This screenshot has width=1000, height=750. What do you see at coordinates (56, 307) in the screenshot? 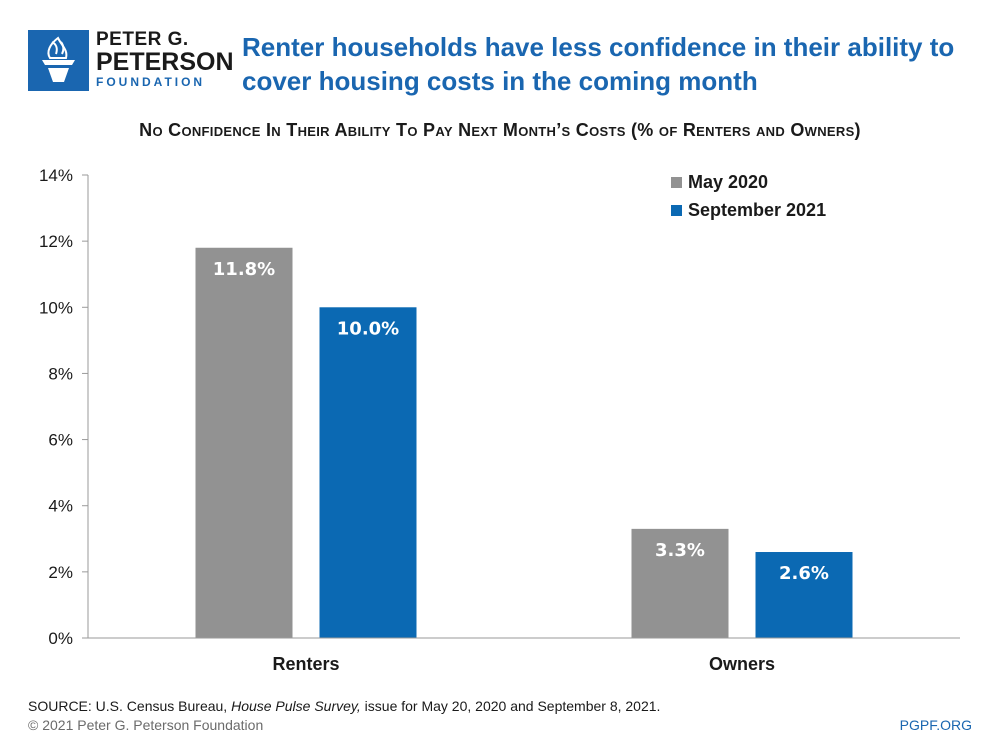
I see `y-tick-label: 10%` at bounding box center [56, 307].